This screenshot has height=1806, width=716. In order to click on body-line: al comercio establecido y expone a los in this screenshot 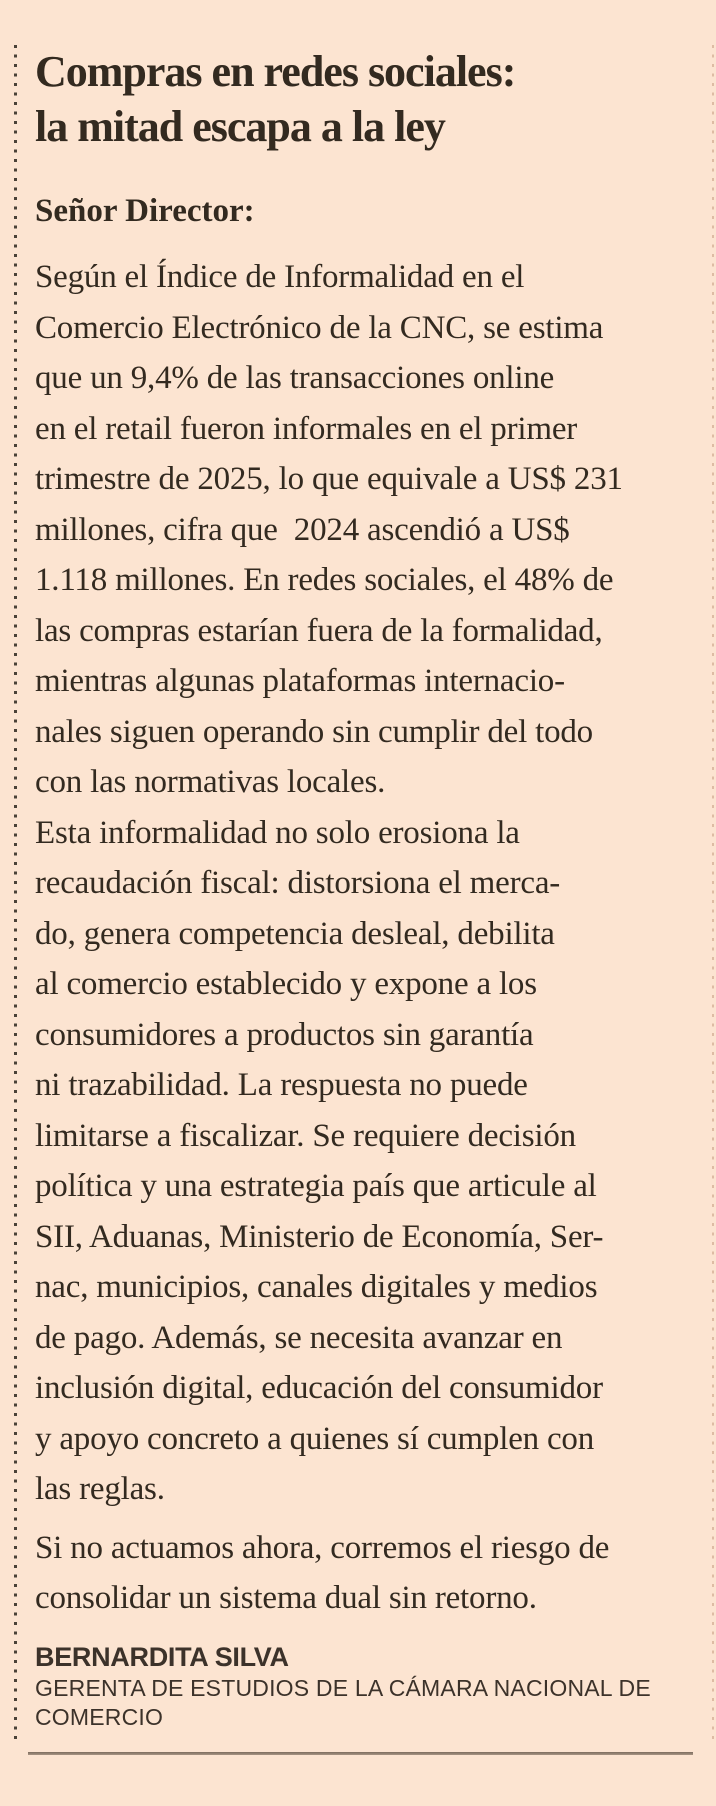, I will do `click(286, 984)`.